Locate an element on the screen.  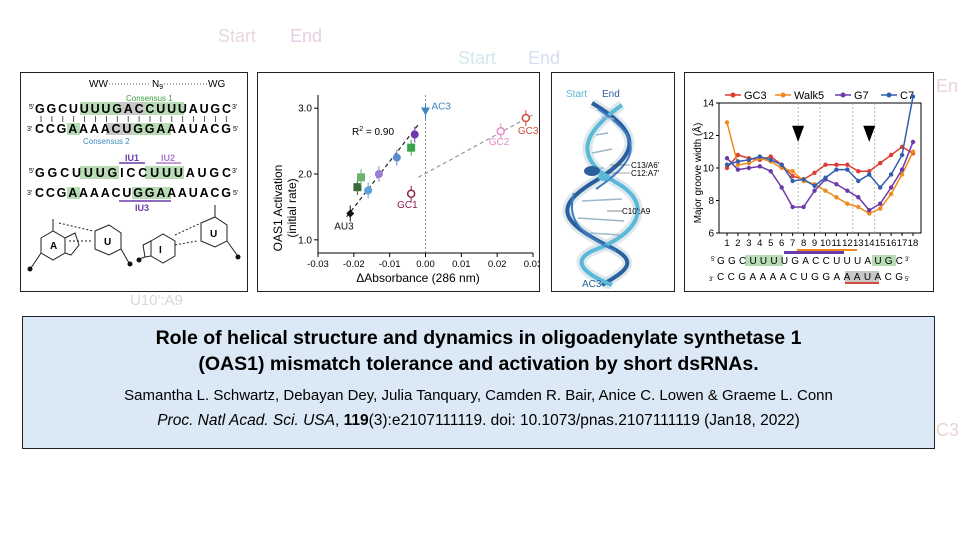
helix-end-label: End is located at coordinates (611, 94).